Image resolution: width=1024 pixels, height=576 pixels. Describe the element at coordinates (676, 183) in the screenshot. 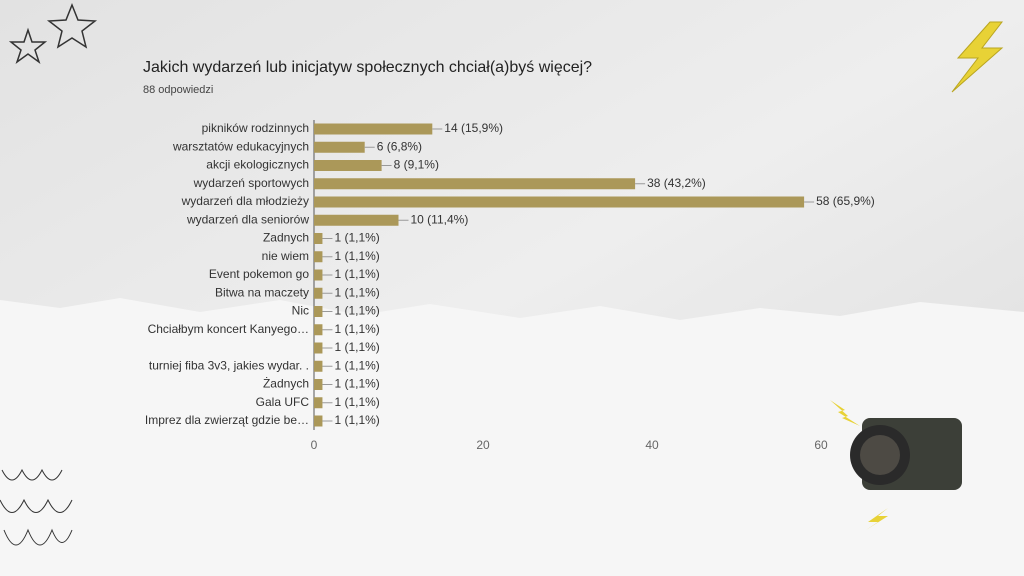

I see `value-label: 38 (43,2%)` at that location.